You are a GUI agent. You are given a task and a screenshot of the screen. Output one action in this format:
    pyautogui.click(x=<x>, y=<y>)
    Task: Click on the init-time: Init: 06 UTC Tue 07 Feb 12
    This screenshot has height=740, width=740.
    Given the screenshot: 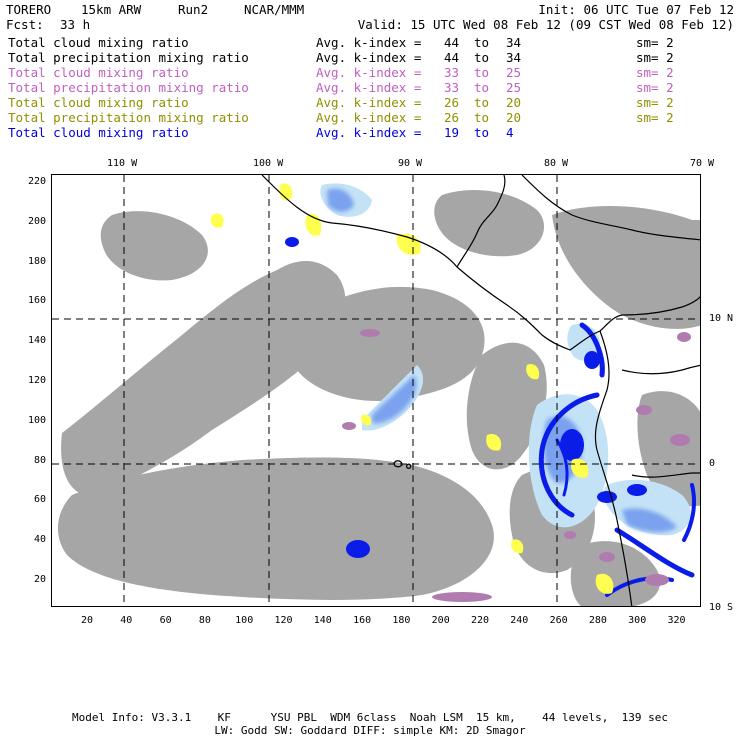 What is the action you would take?
    pyautogui.click(x=636, y=9)
    